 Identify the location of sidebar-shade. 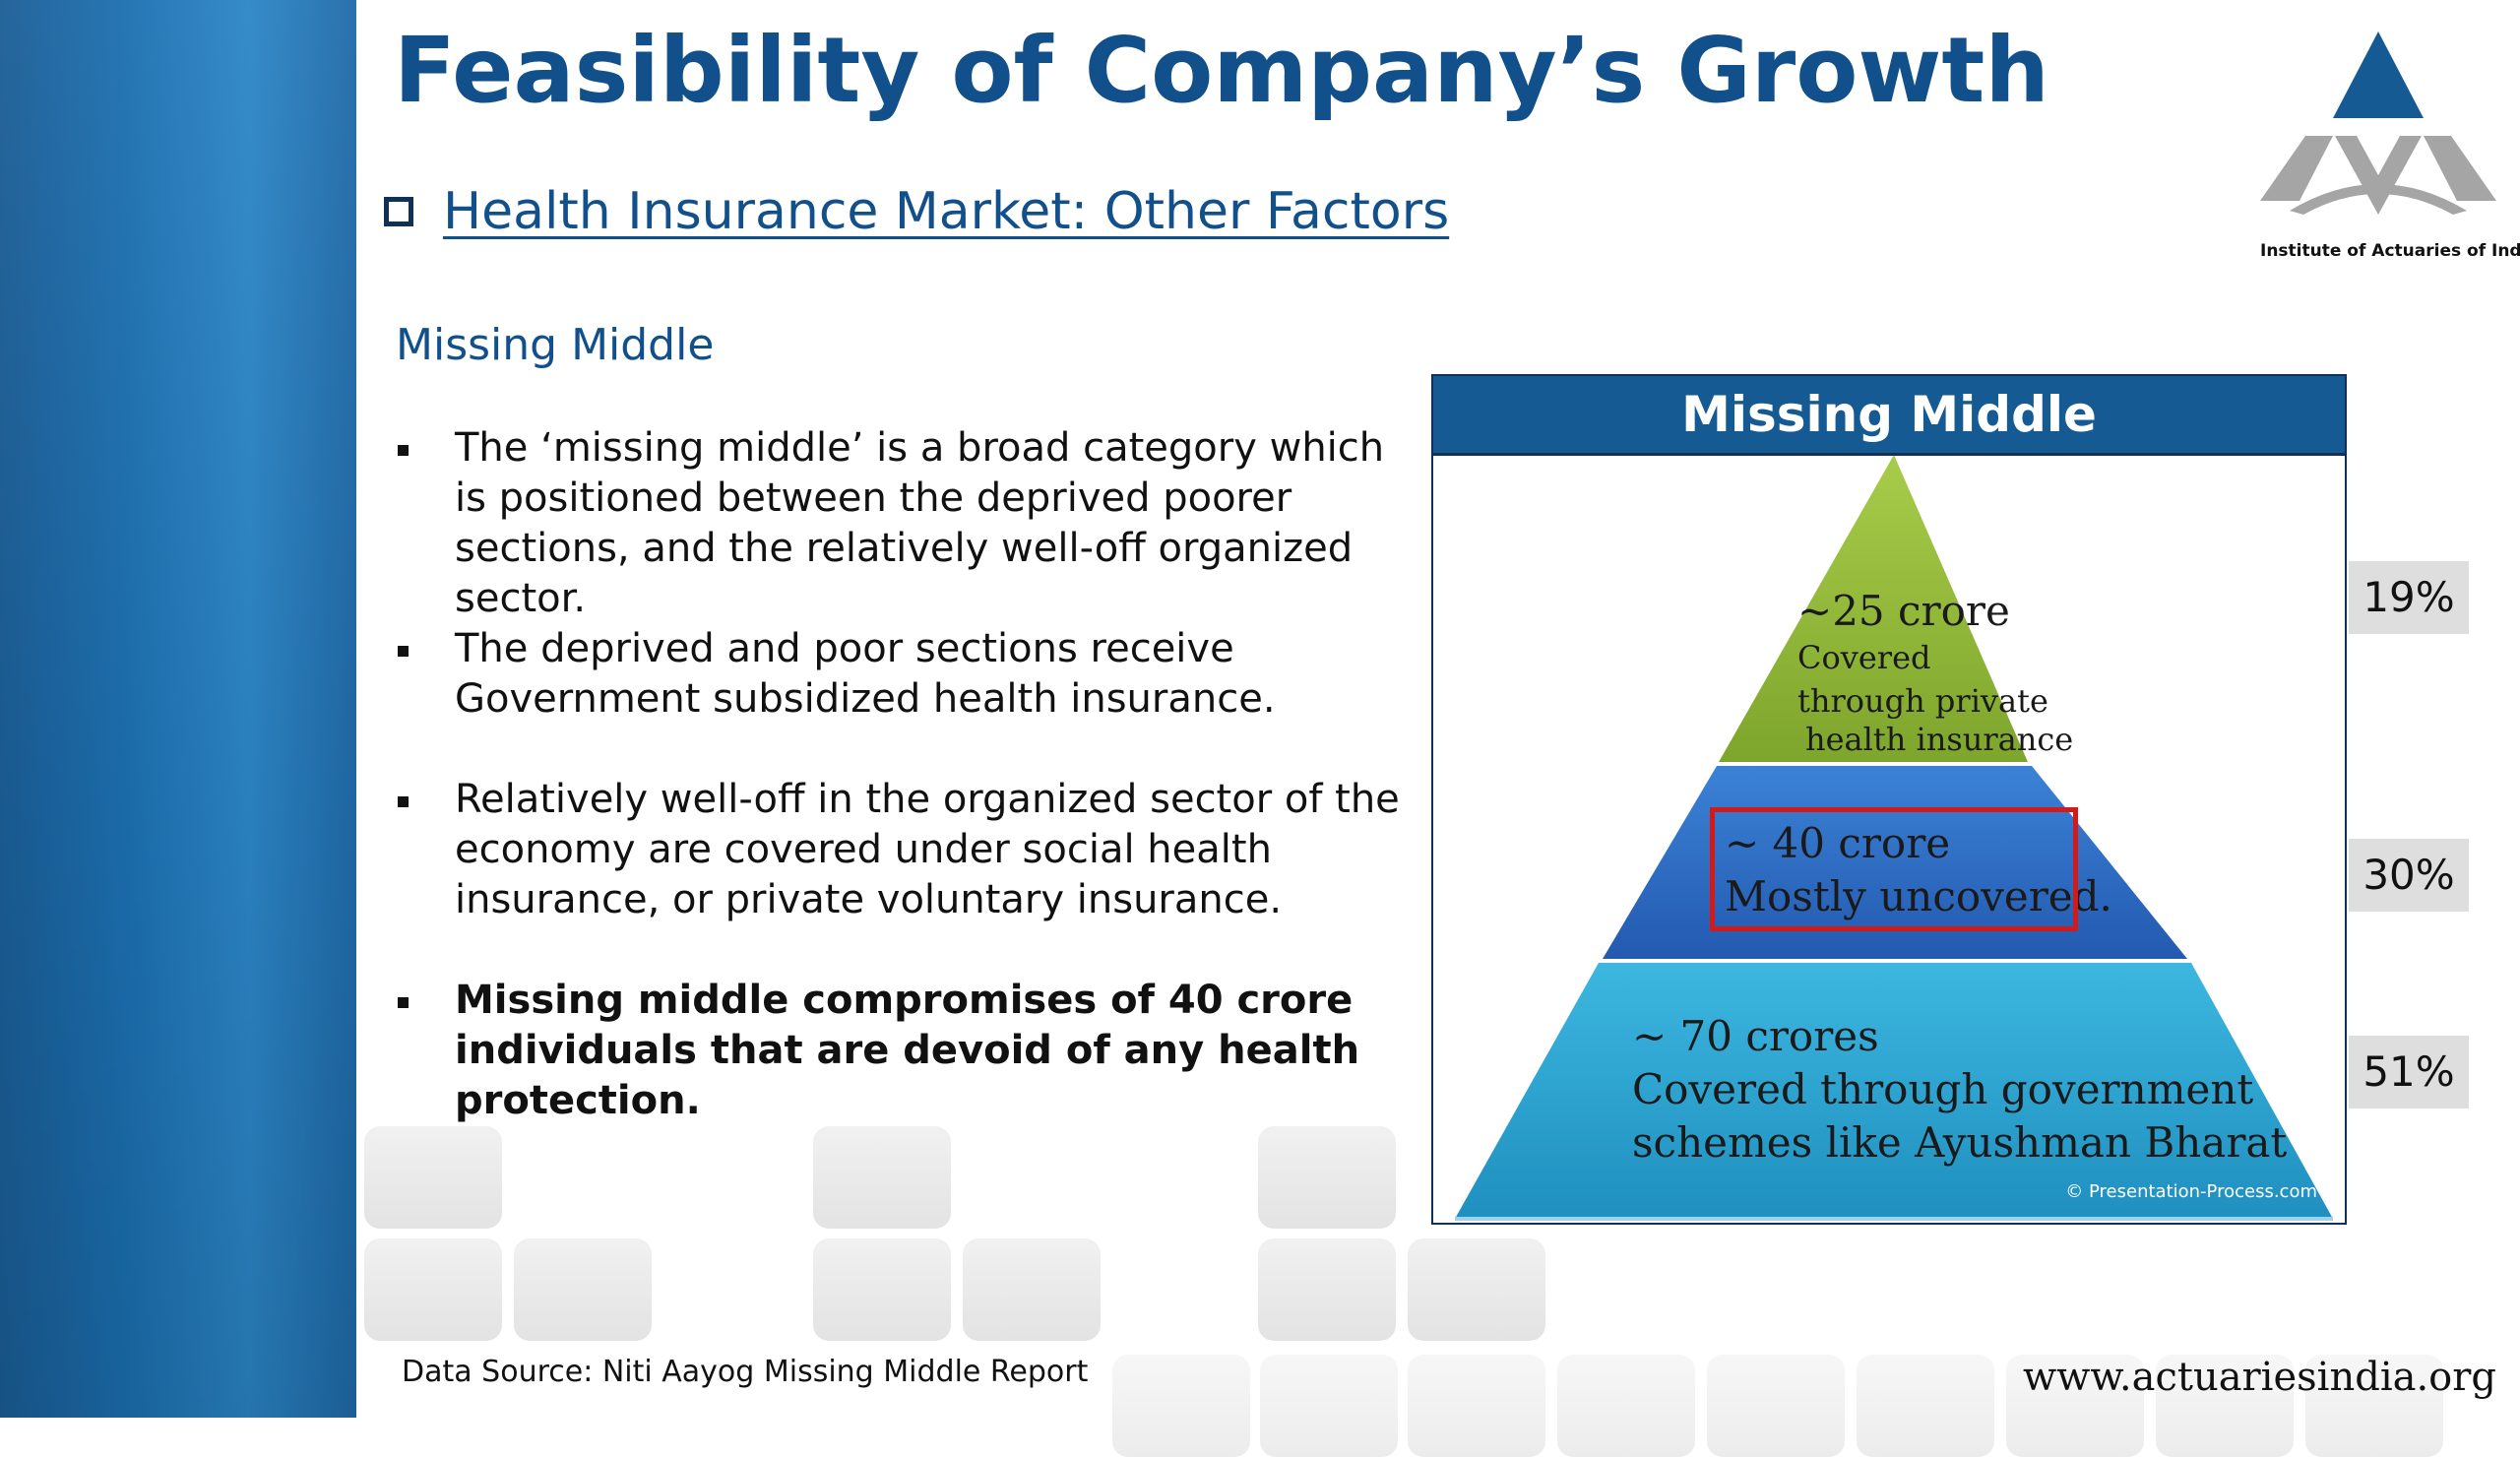
(178, 709).